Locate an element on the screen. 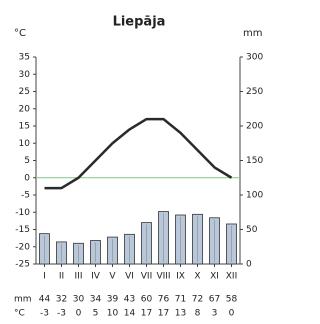 The height and width of the screenshot is (324, 320). y-axis-label: °C is located at coordinates (20, 33).